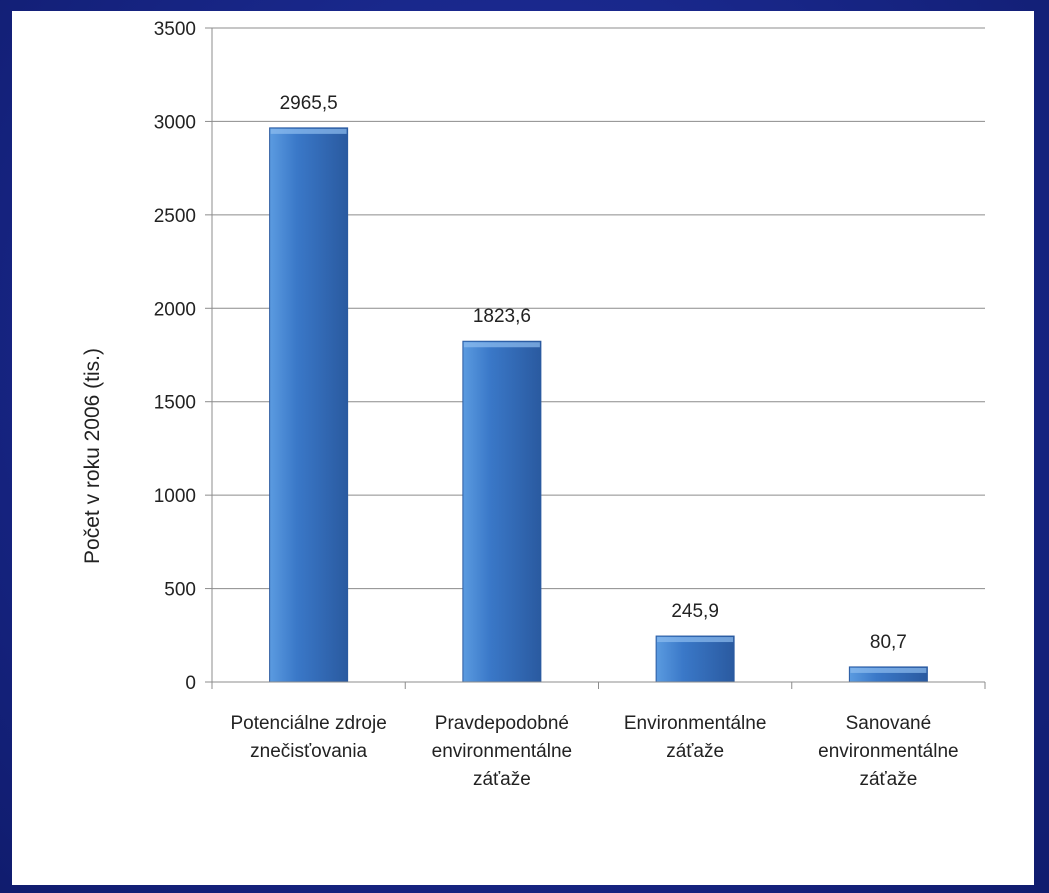 The image size is (1049, 893). What do you see at coordinates (308, 737) in the screenshot?
I see `category-label: Potenciálne zdroje znečisťovania` at bounding box center [308, 737].